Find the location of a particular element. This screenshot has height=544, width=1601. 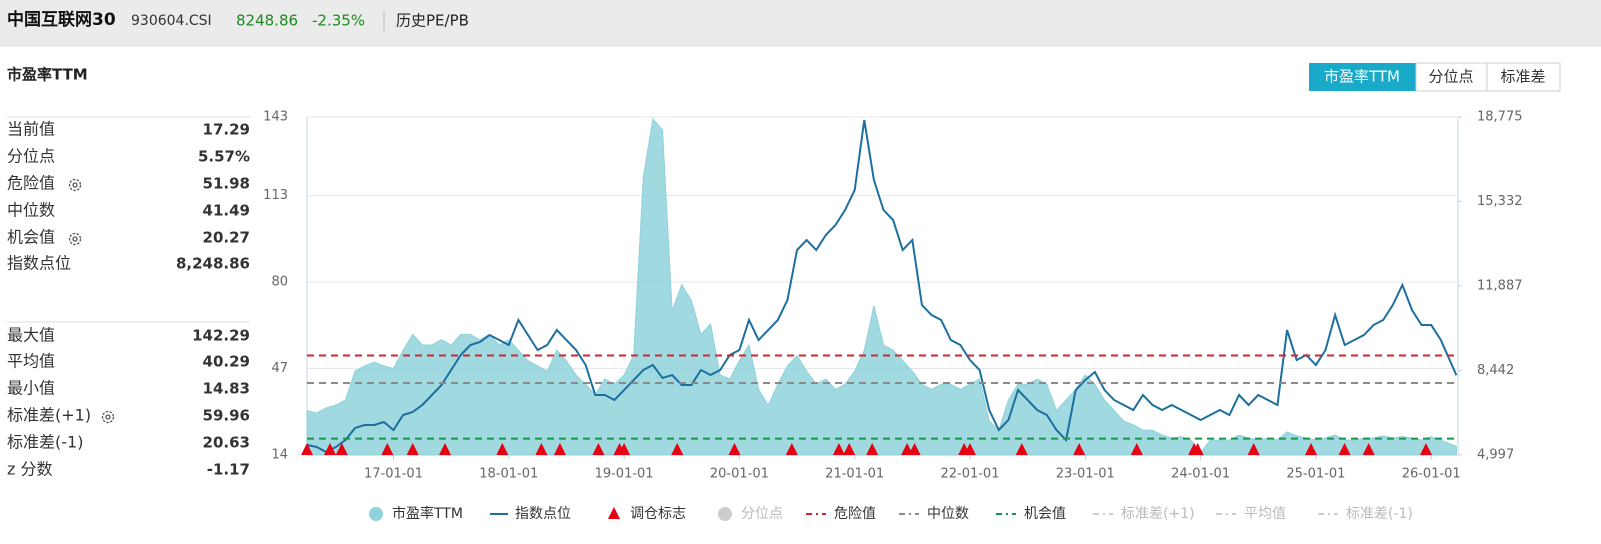

stat-value: 142.29 is located at coordinates (221, 336).